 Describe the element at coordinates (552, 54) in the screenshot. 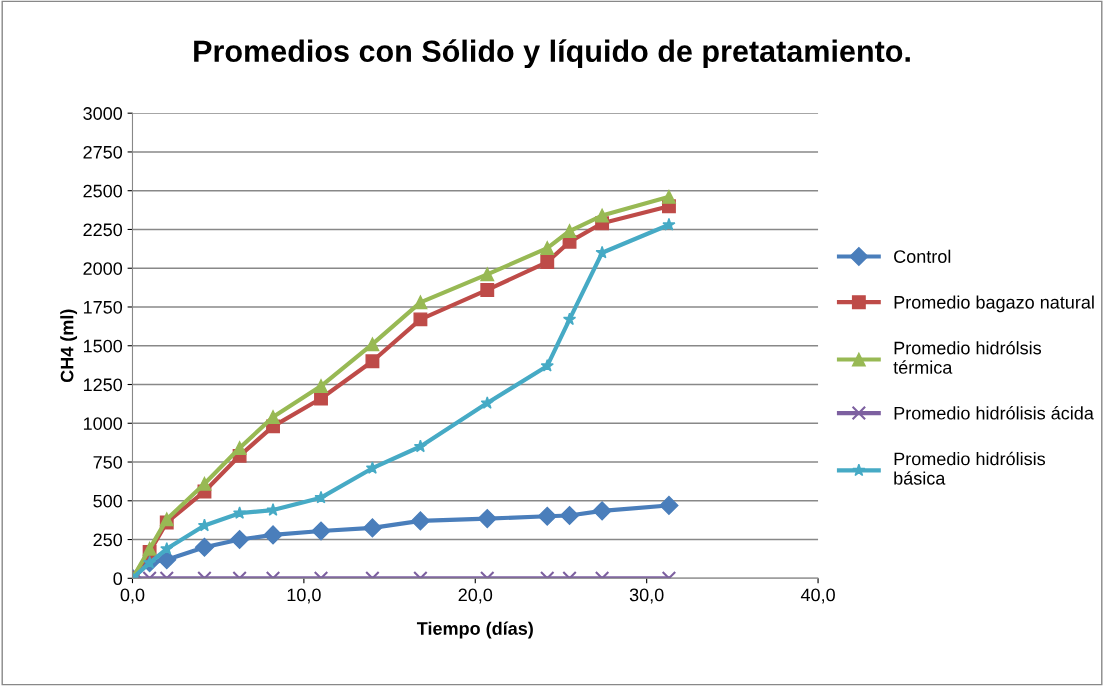

I see `chart-title: Promedios con Sólido y líquido de pretatamiento.` at that location.